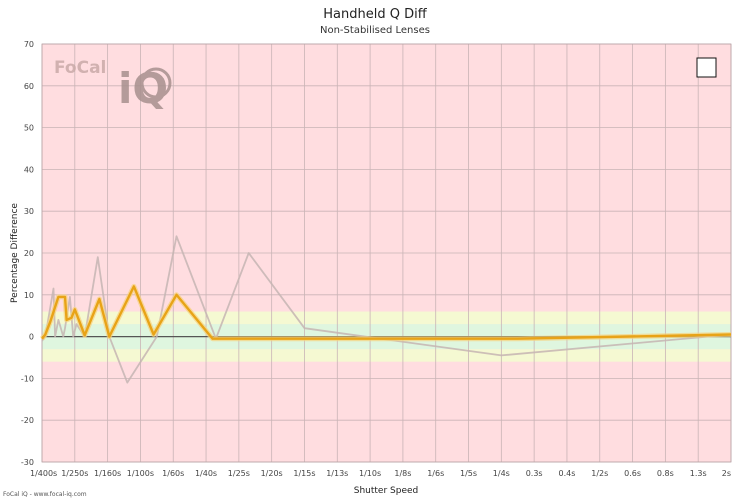  What do you see at coordinates (29, 169) in the screenshot?
I see `y-tick-label: 40` at bounding box center [29, 169].